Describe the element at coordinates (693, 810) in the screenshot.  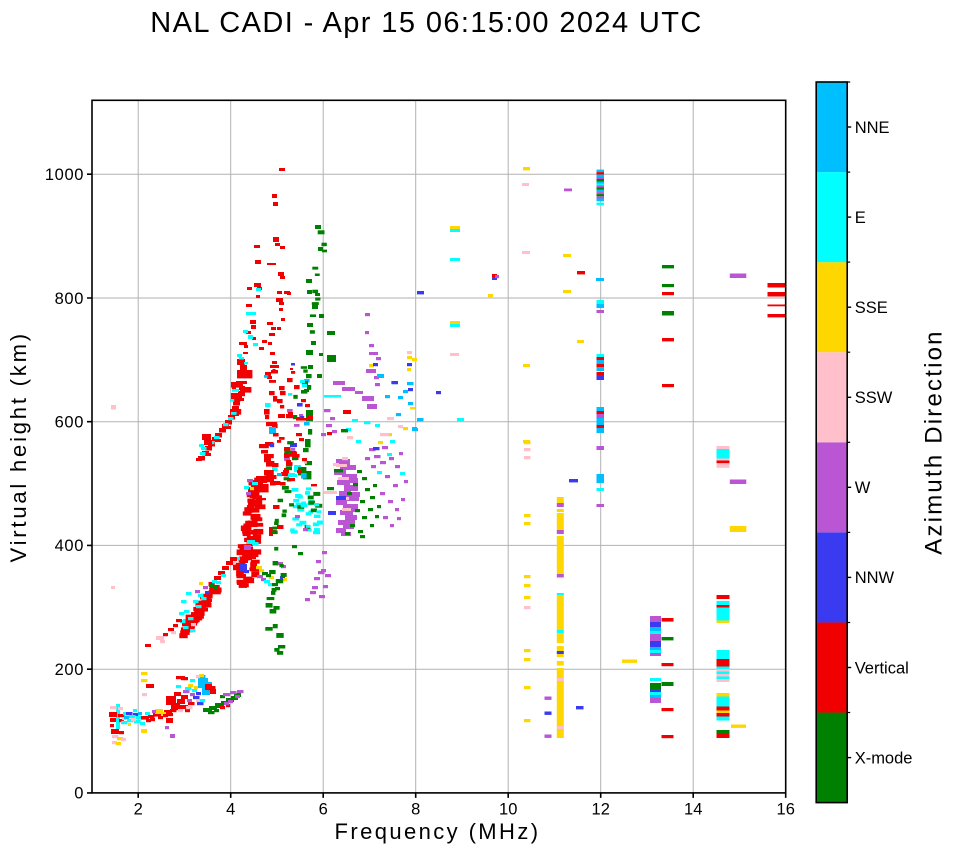
I see `svg-text: 14` at that location.